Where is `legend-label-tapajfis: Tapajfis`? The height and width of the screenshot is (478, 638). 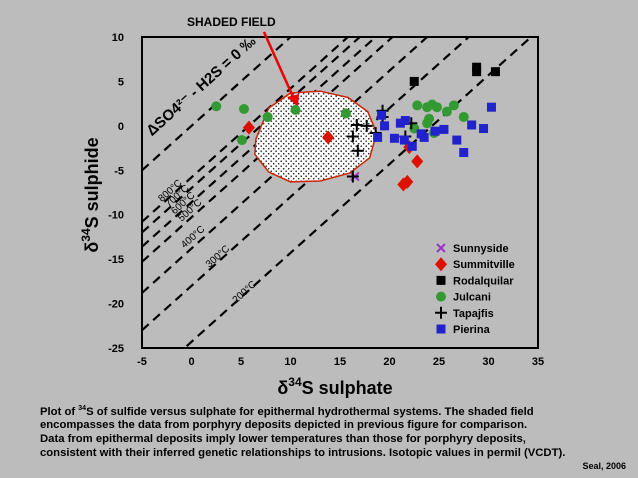
legend-label-tapajfis: Tapajfis is located at coordinates (473, 314).